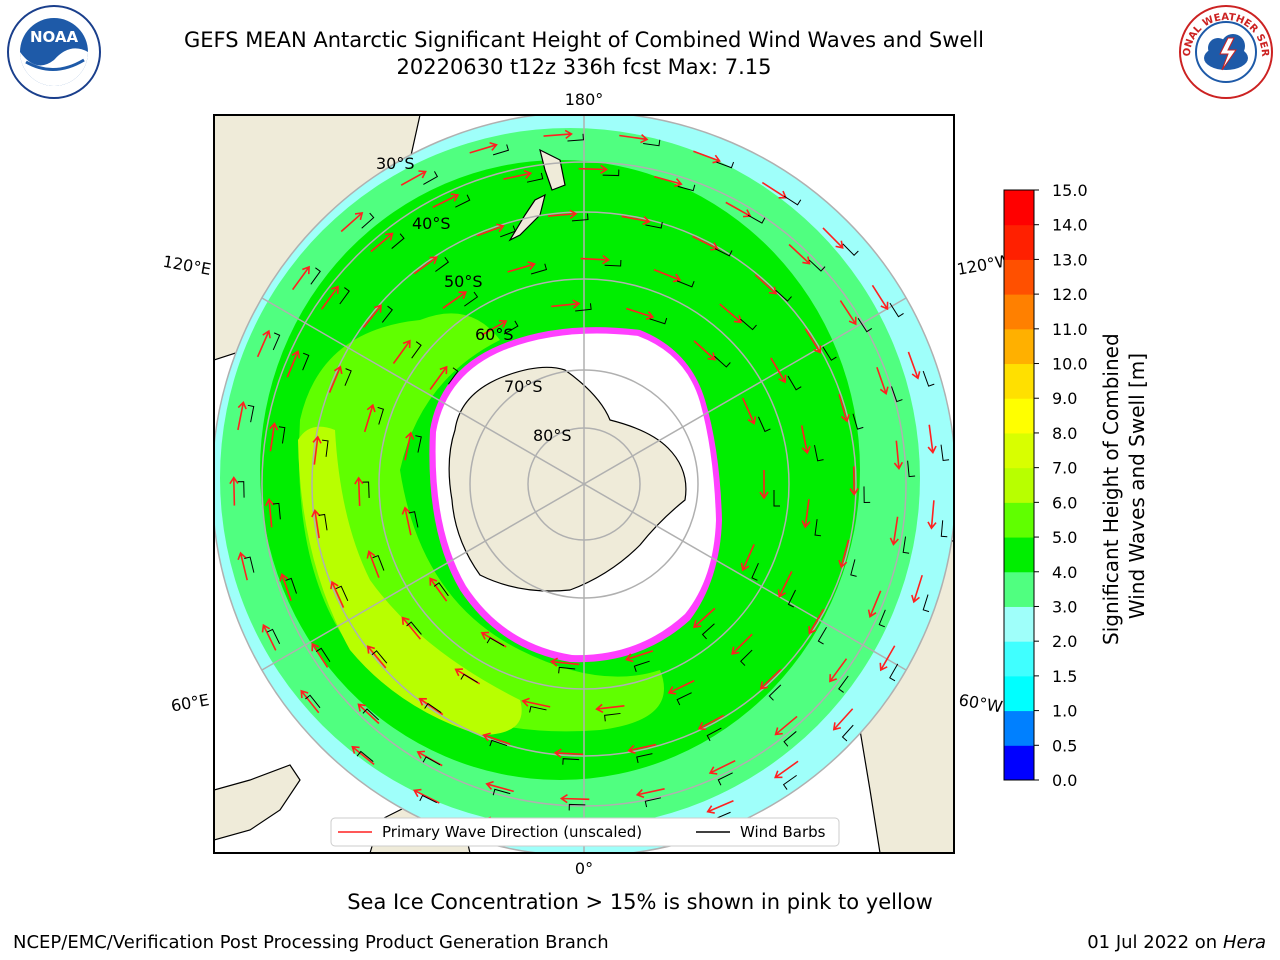  What do you see at coordinates (1225, 51) in the screenshot?
I see `nws-logo: NATIONAL WEATHER SERVICE` at bounding box center [1225, 51].